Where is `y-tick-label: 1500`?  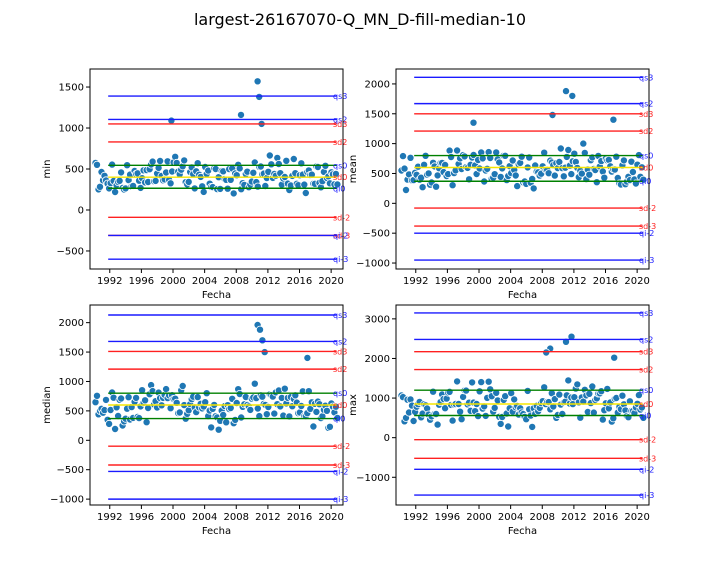 y-tick-label: 1500 is located at coordinates (71, 353).